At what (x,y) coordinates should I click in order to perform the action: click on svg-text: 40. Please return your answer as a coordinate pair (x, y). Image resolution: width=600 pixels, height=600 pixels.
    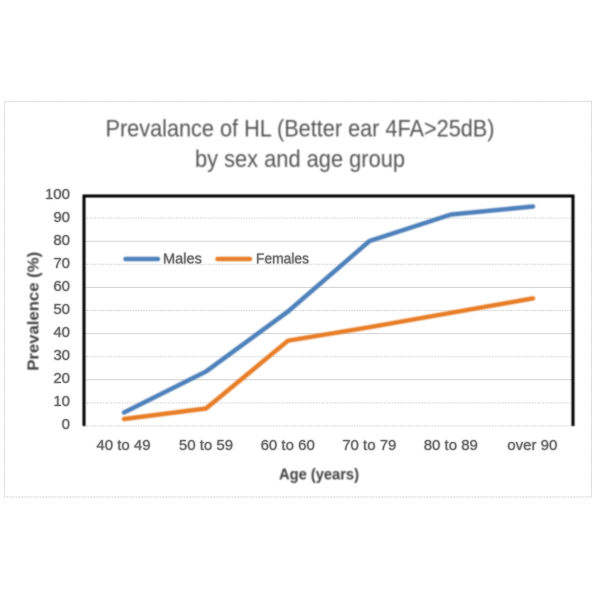
    Looking at the image, I should click on (61, 332).